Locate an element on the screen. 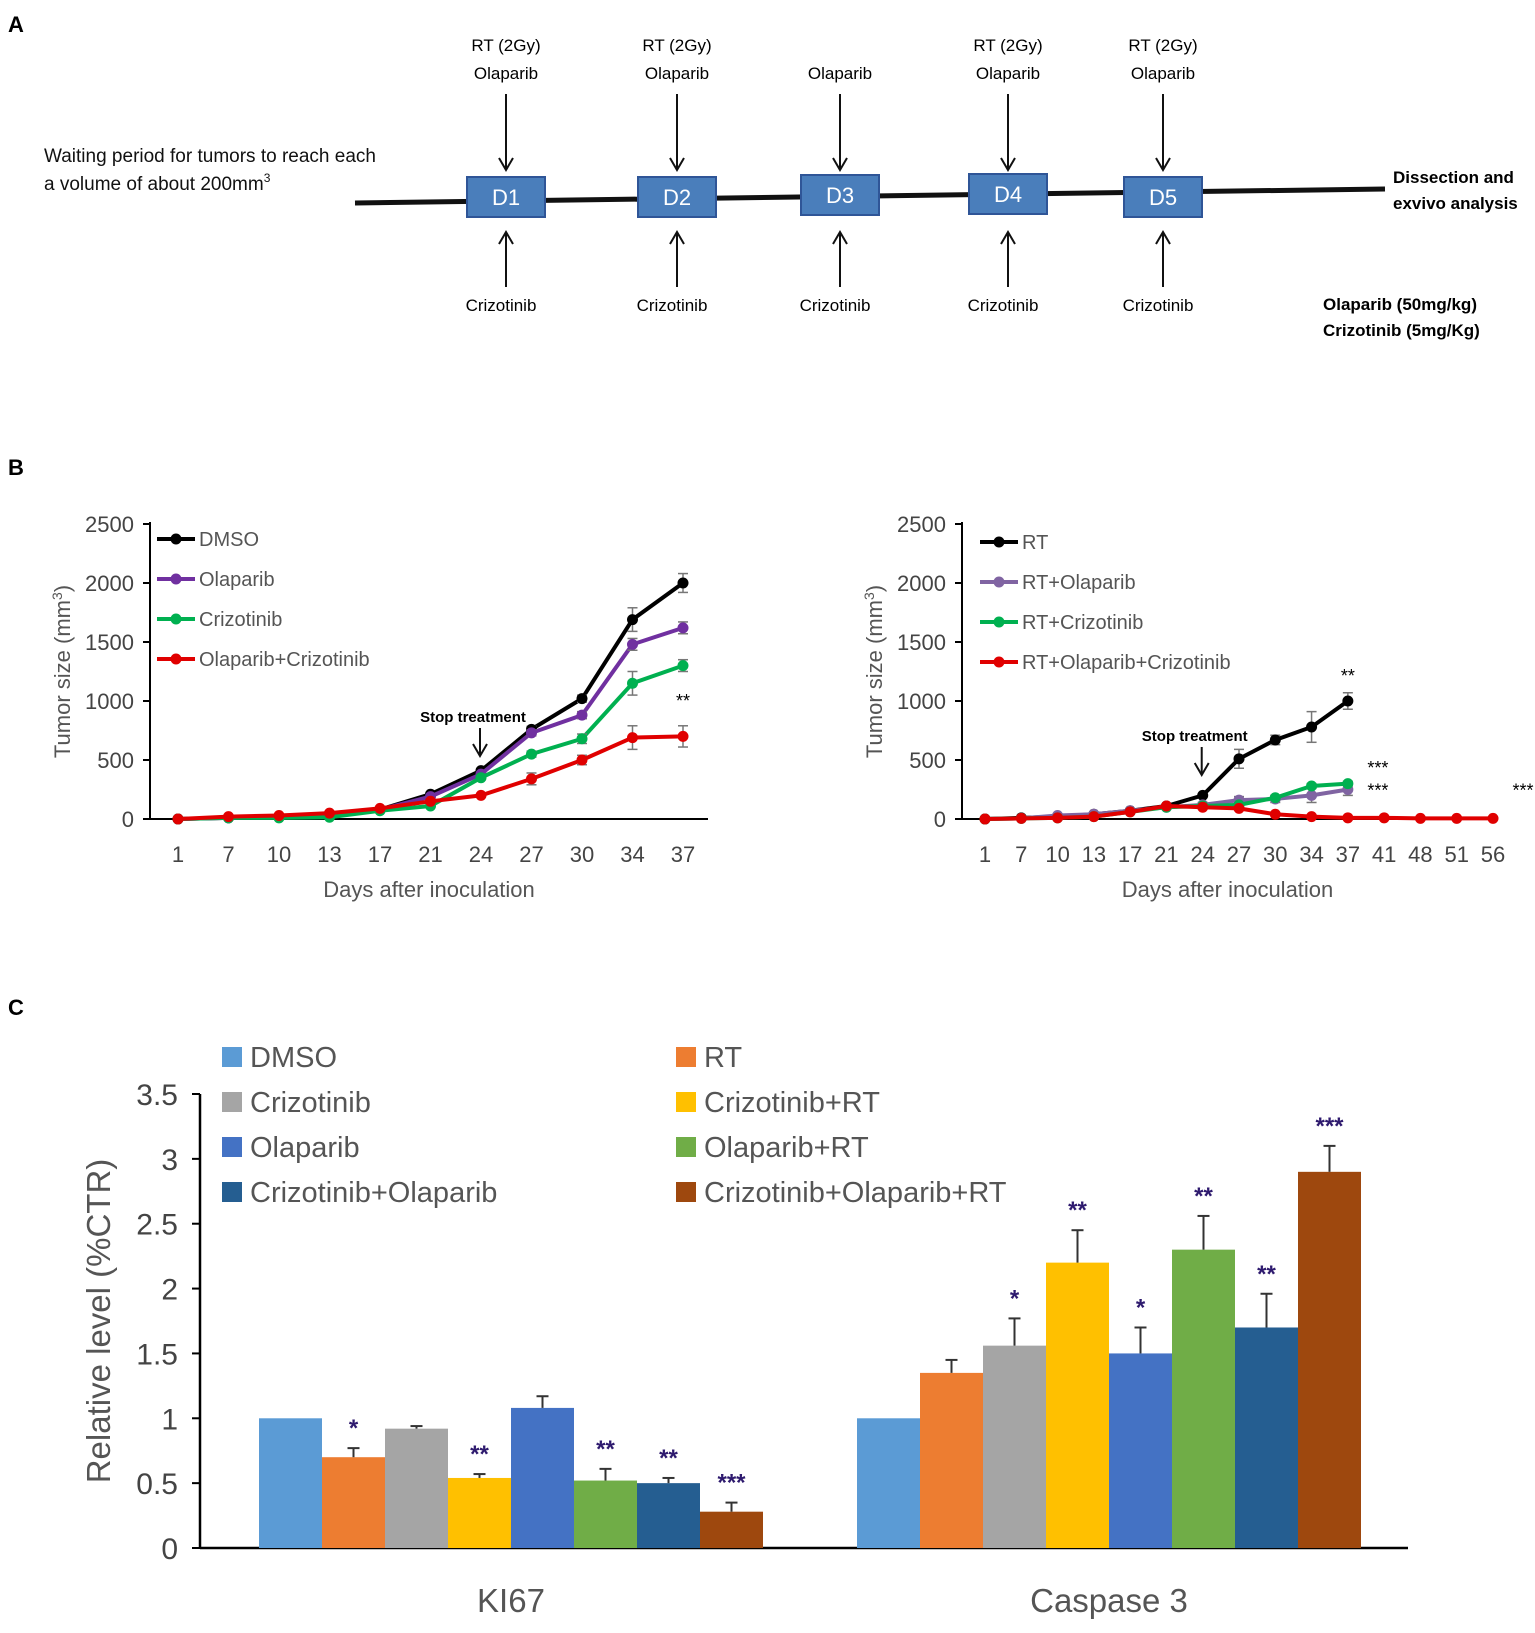  legend-label: Olaparib+Crizotinib is located at coordinates (284, 660).